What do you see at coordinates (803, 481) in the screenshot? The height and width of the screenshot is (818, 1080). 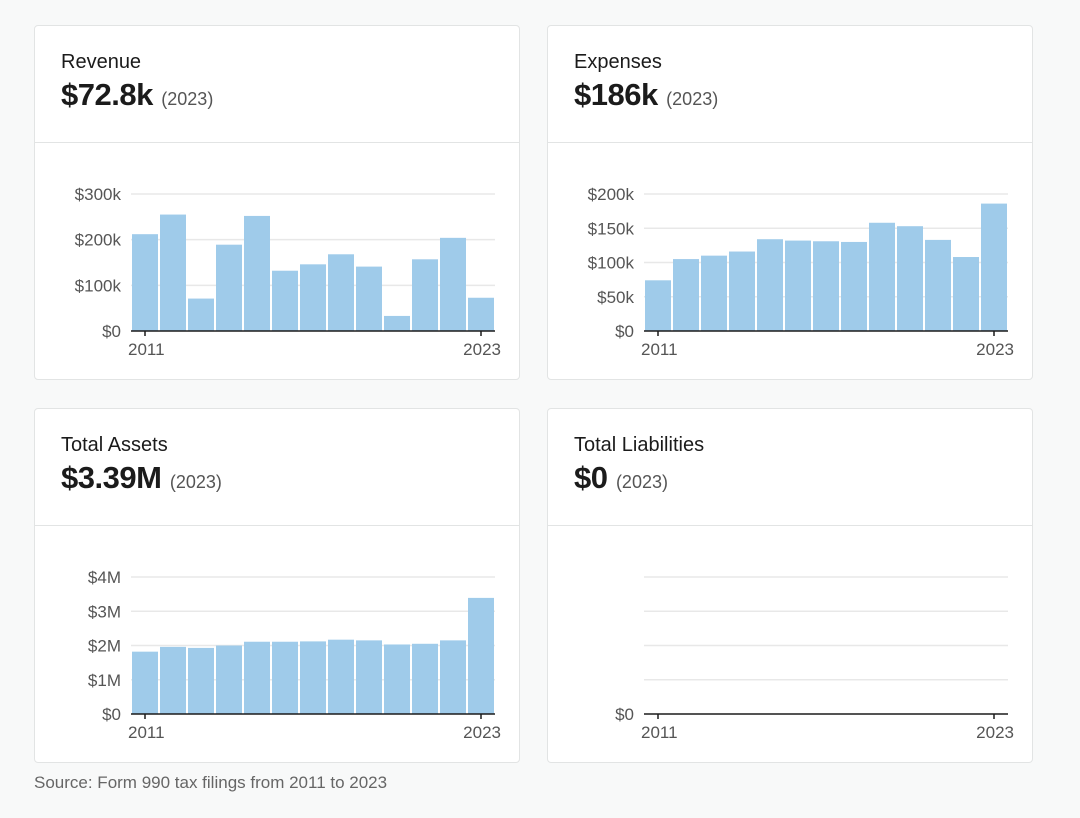 I see `card-value-row: $0 (2023)` at bounding box center [803, 481].